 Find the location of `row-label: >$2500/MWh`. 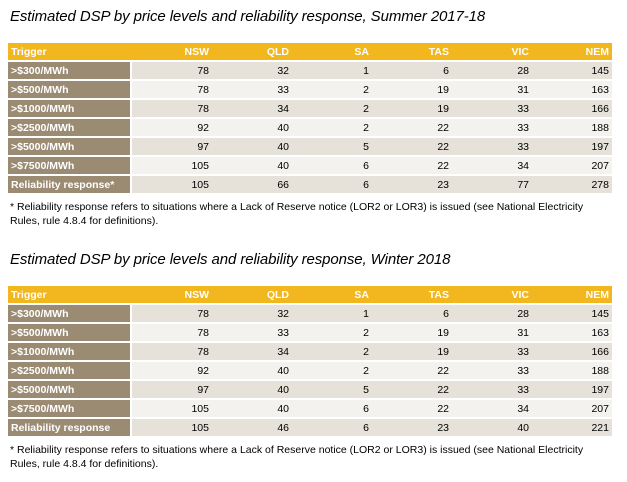

row-label: >$2500/MWh is located at coordinates (70, 371).